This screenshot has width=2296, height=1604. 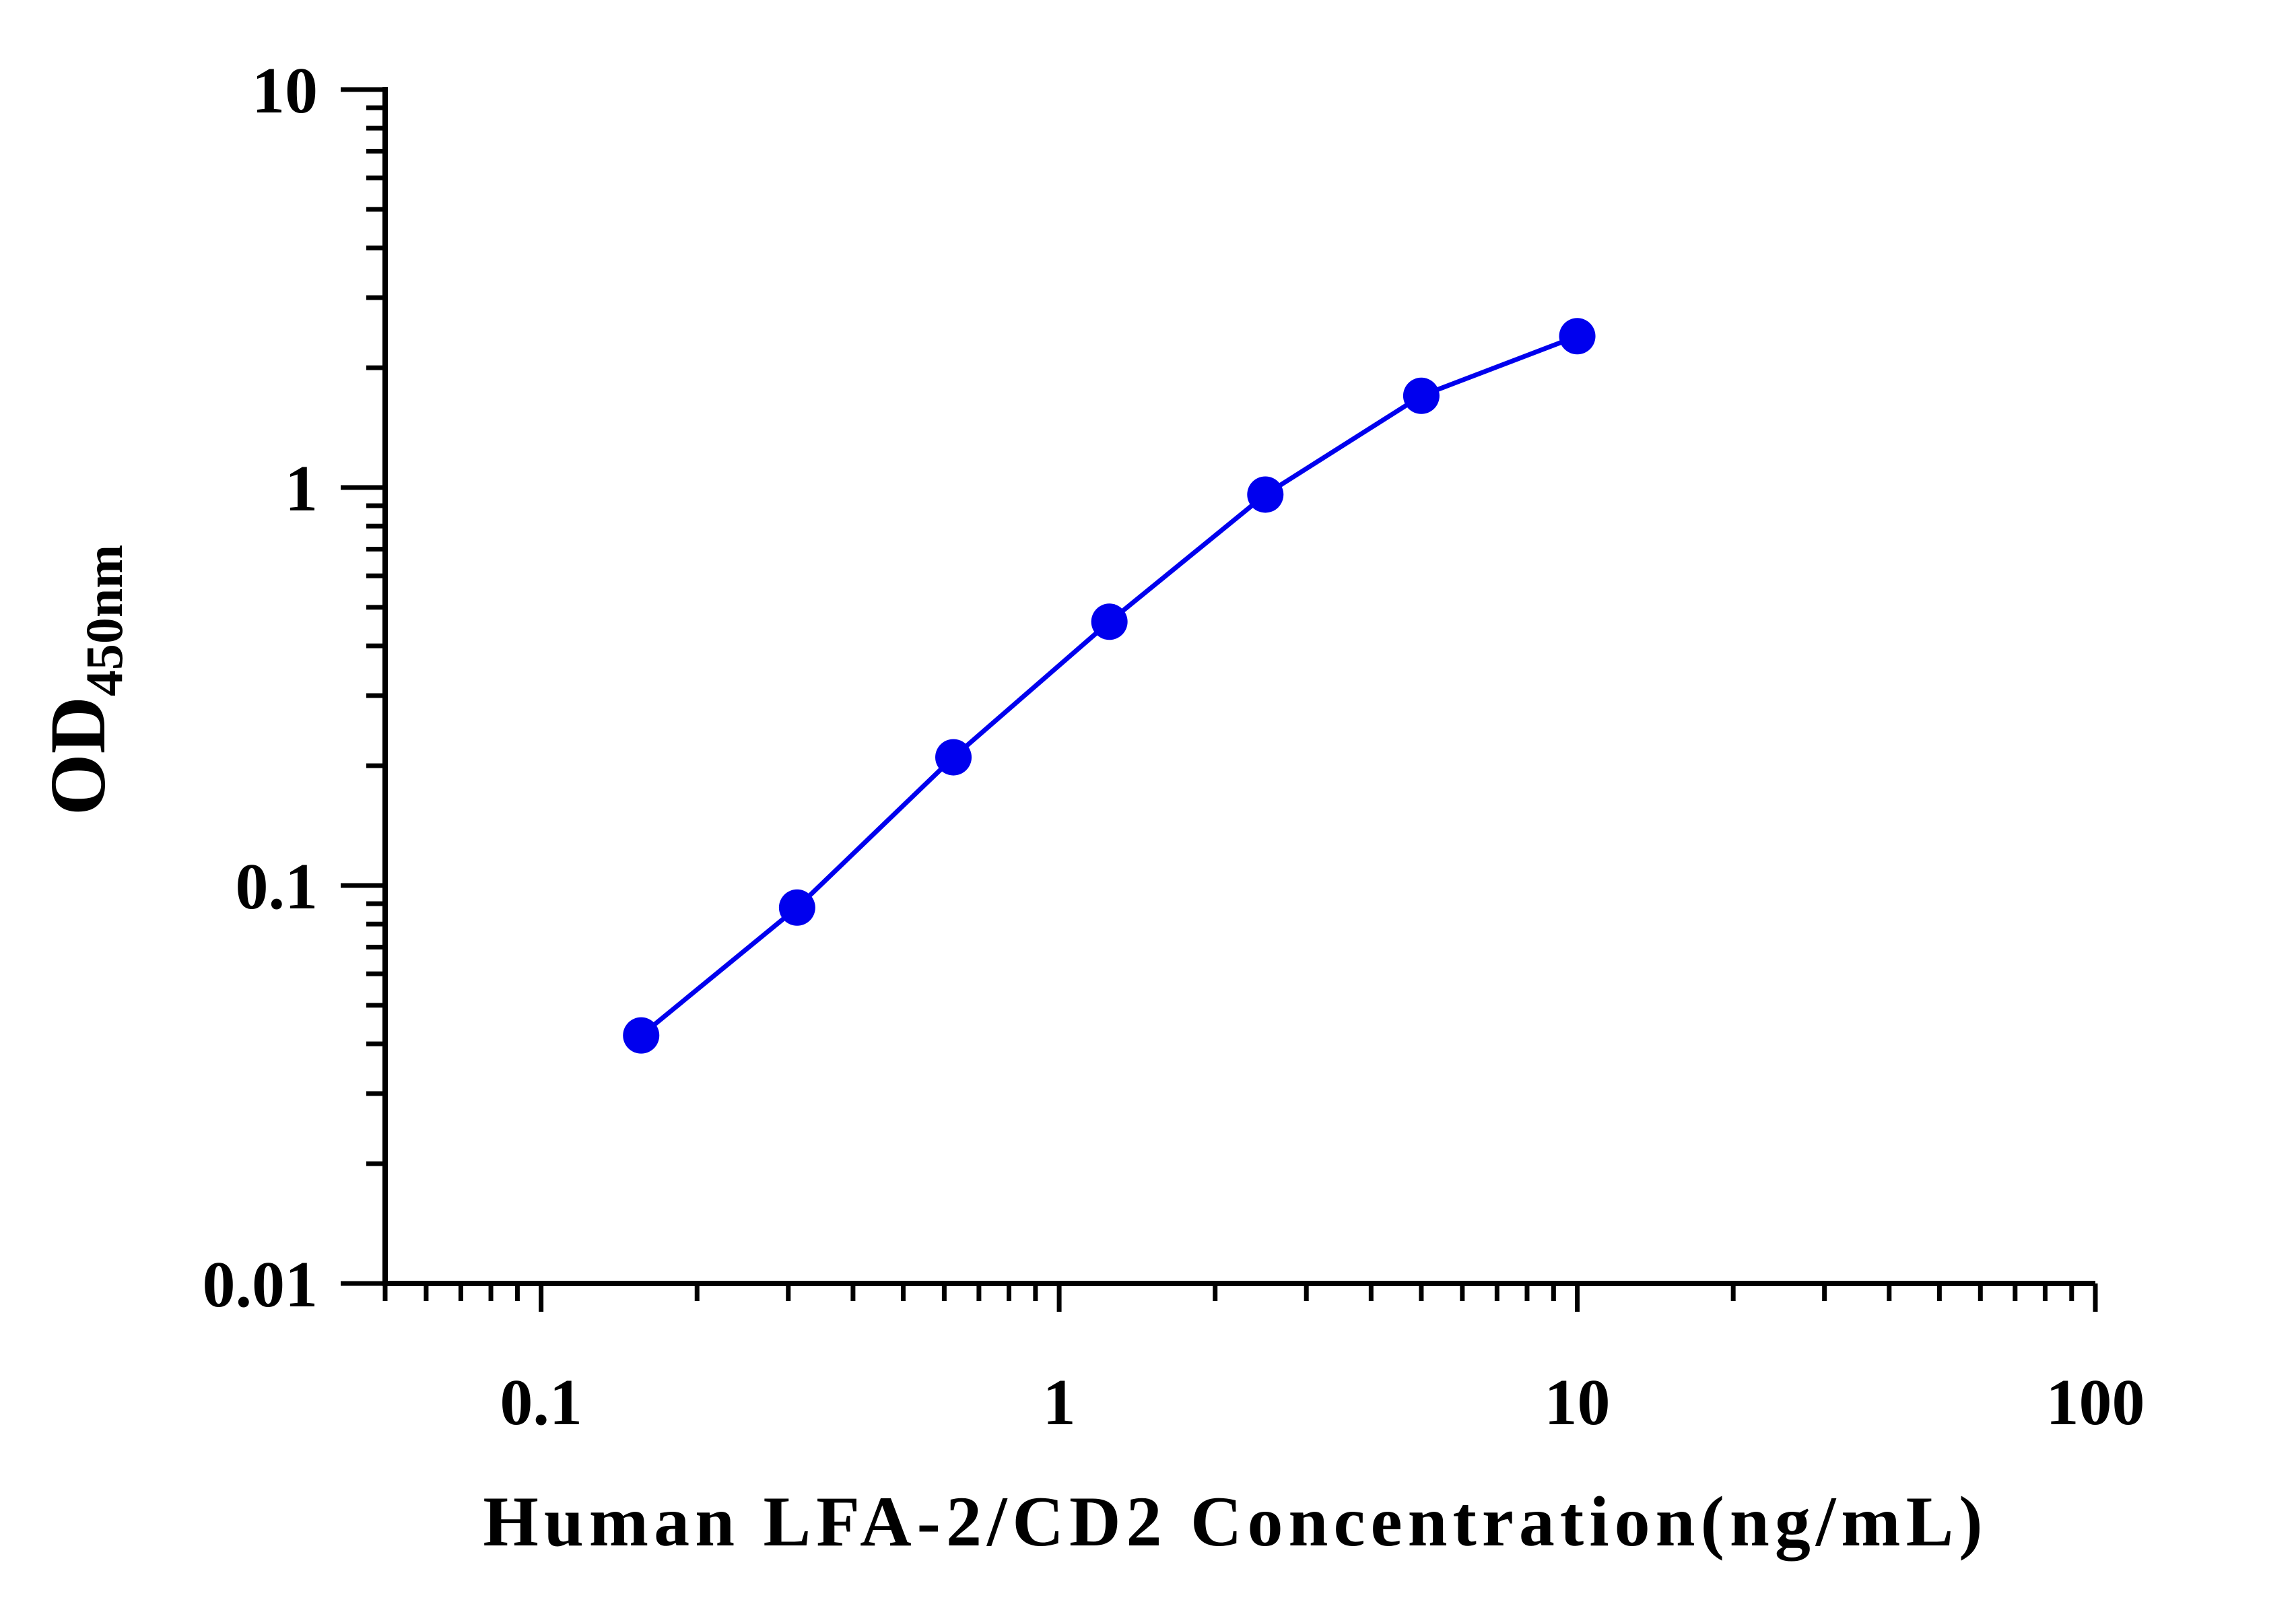 What do you see at coordinates (78, 755) in the screenshot?
I see `y-axis-title-main: OD` at bounding box center [78, 755].